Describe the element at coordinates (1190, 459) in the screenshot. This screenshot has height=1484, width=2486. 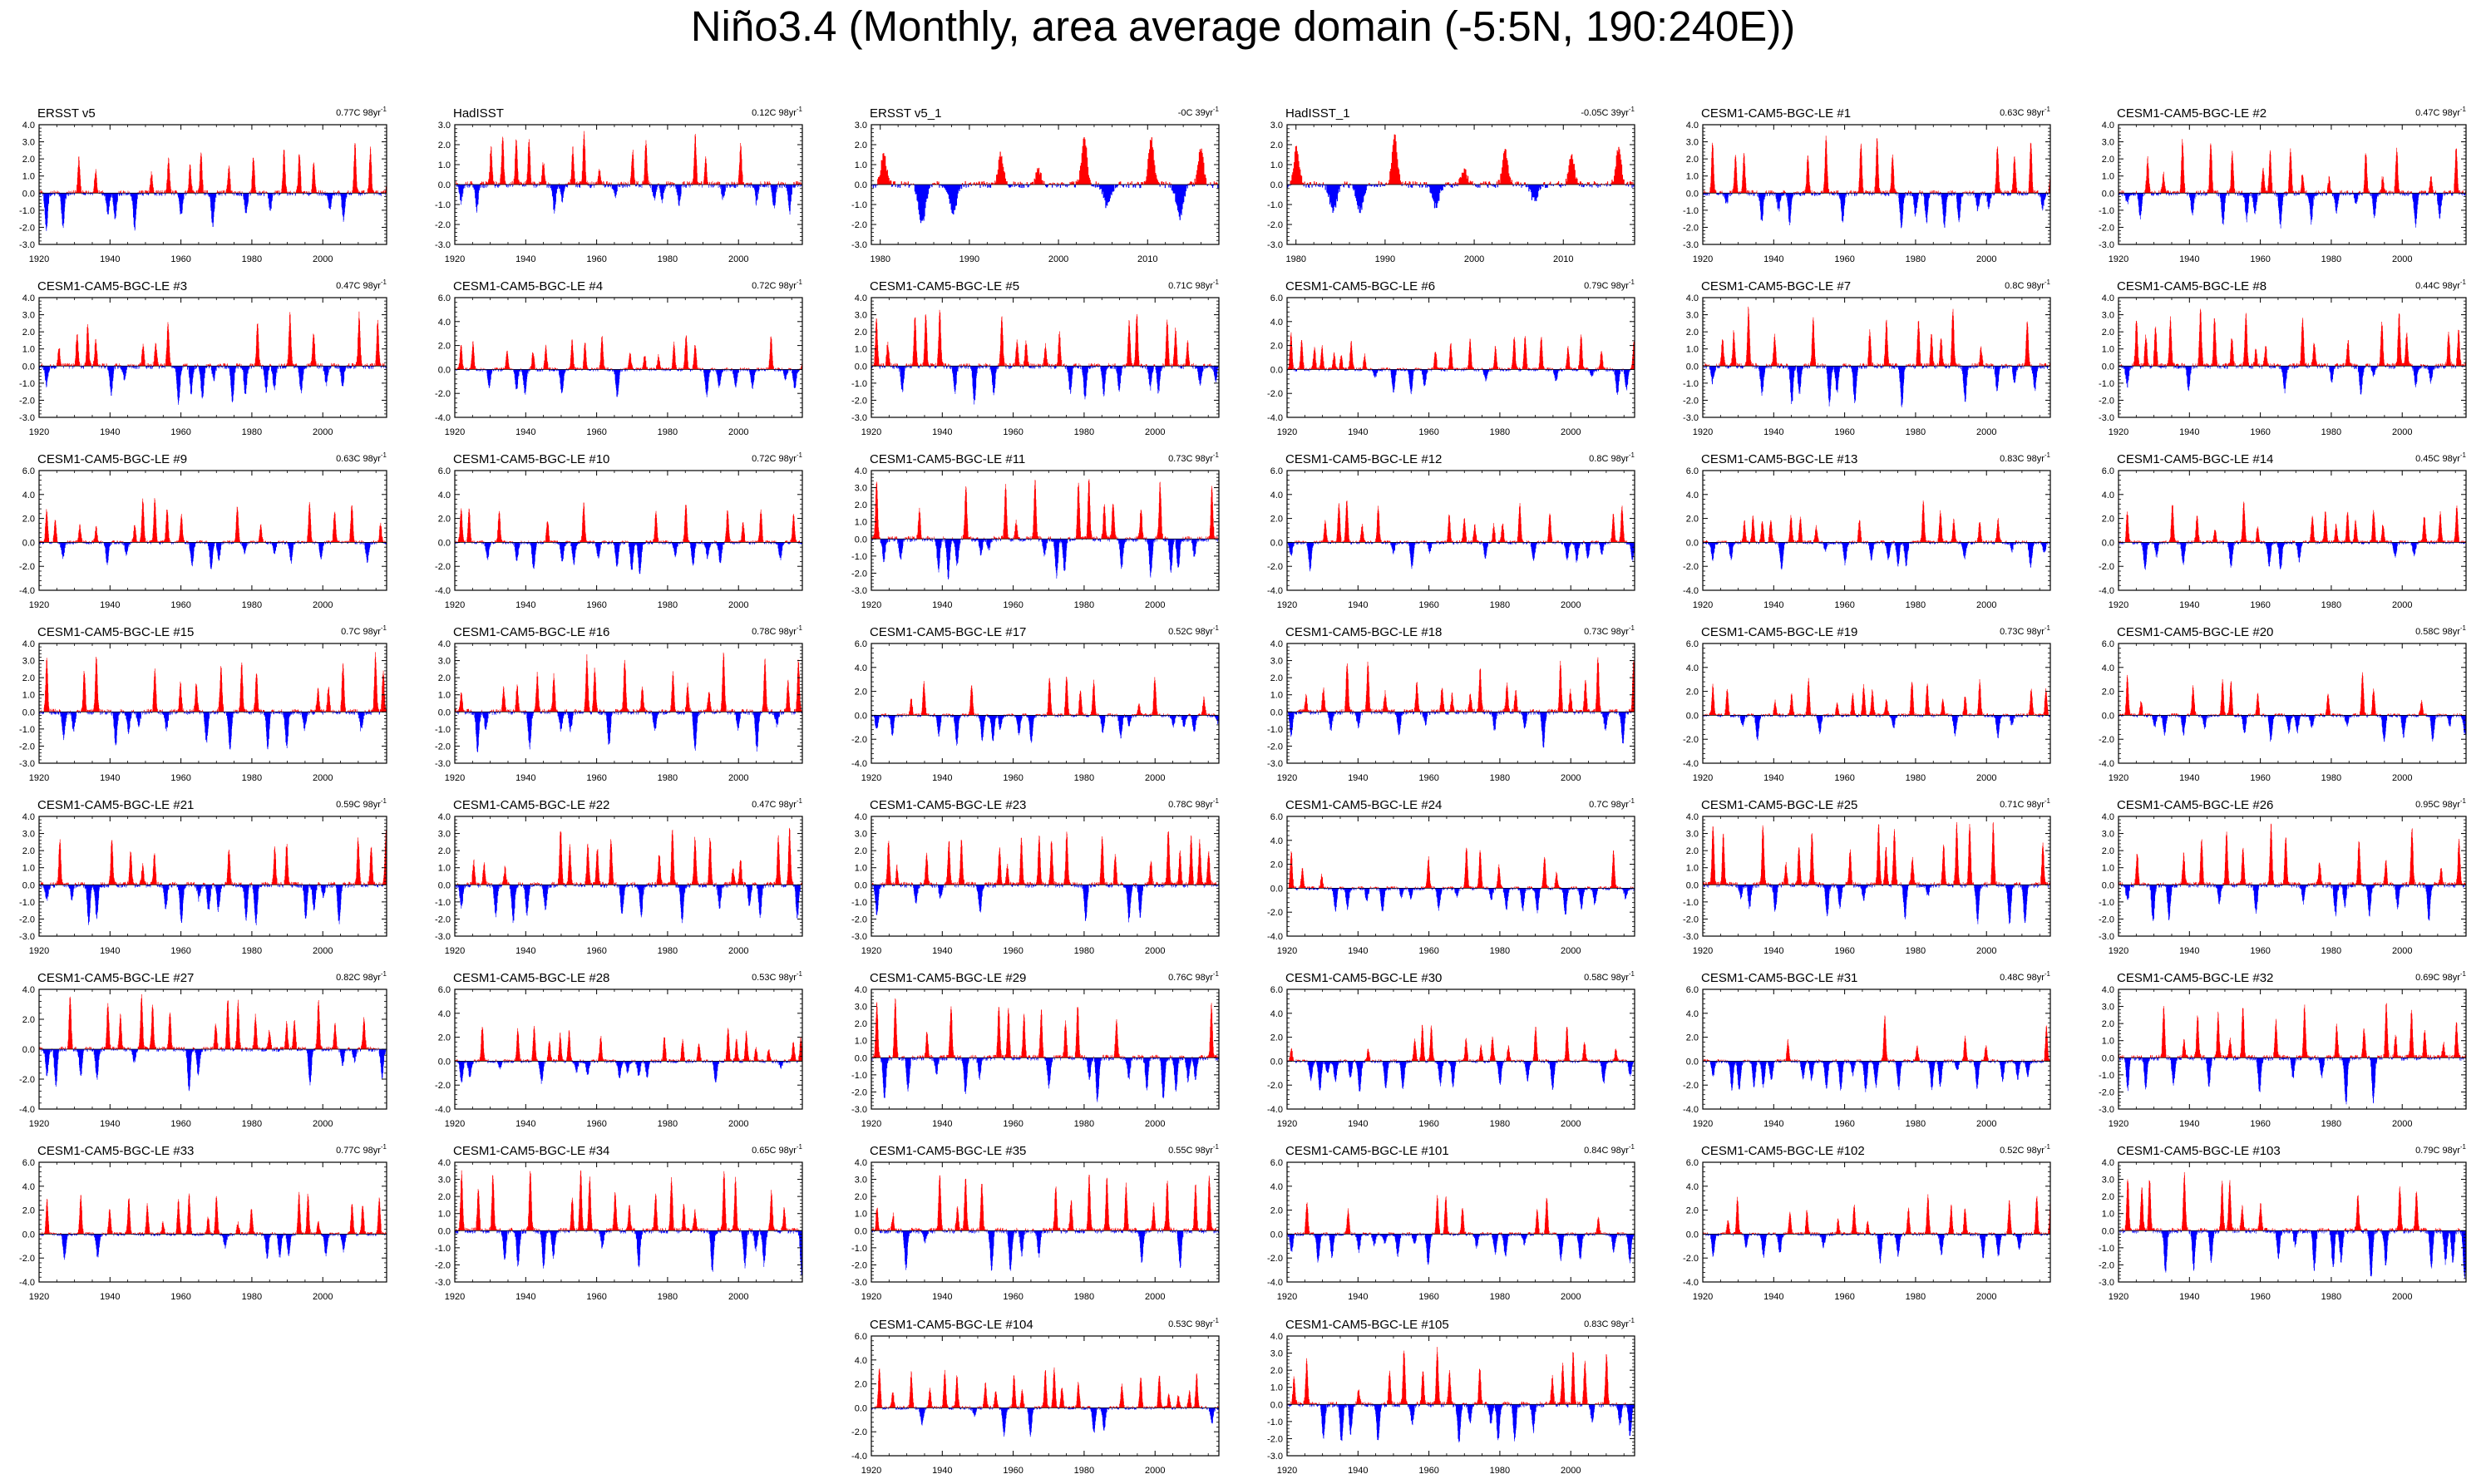
I see `panel-trend-value: 0.73C 98yr` at that location.